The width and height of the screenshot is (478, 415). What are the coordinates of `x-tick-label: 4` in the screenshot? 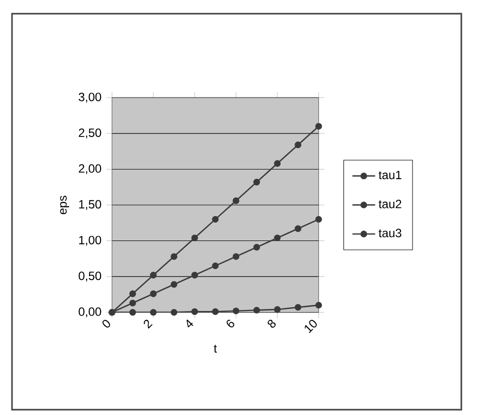 It's located at (190, 324).